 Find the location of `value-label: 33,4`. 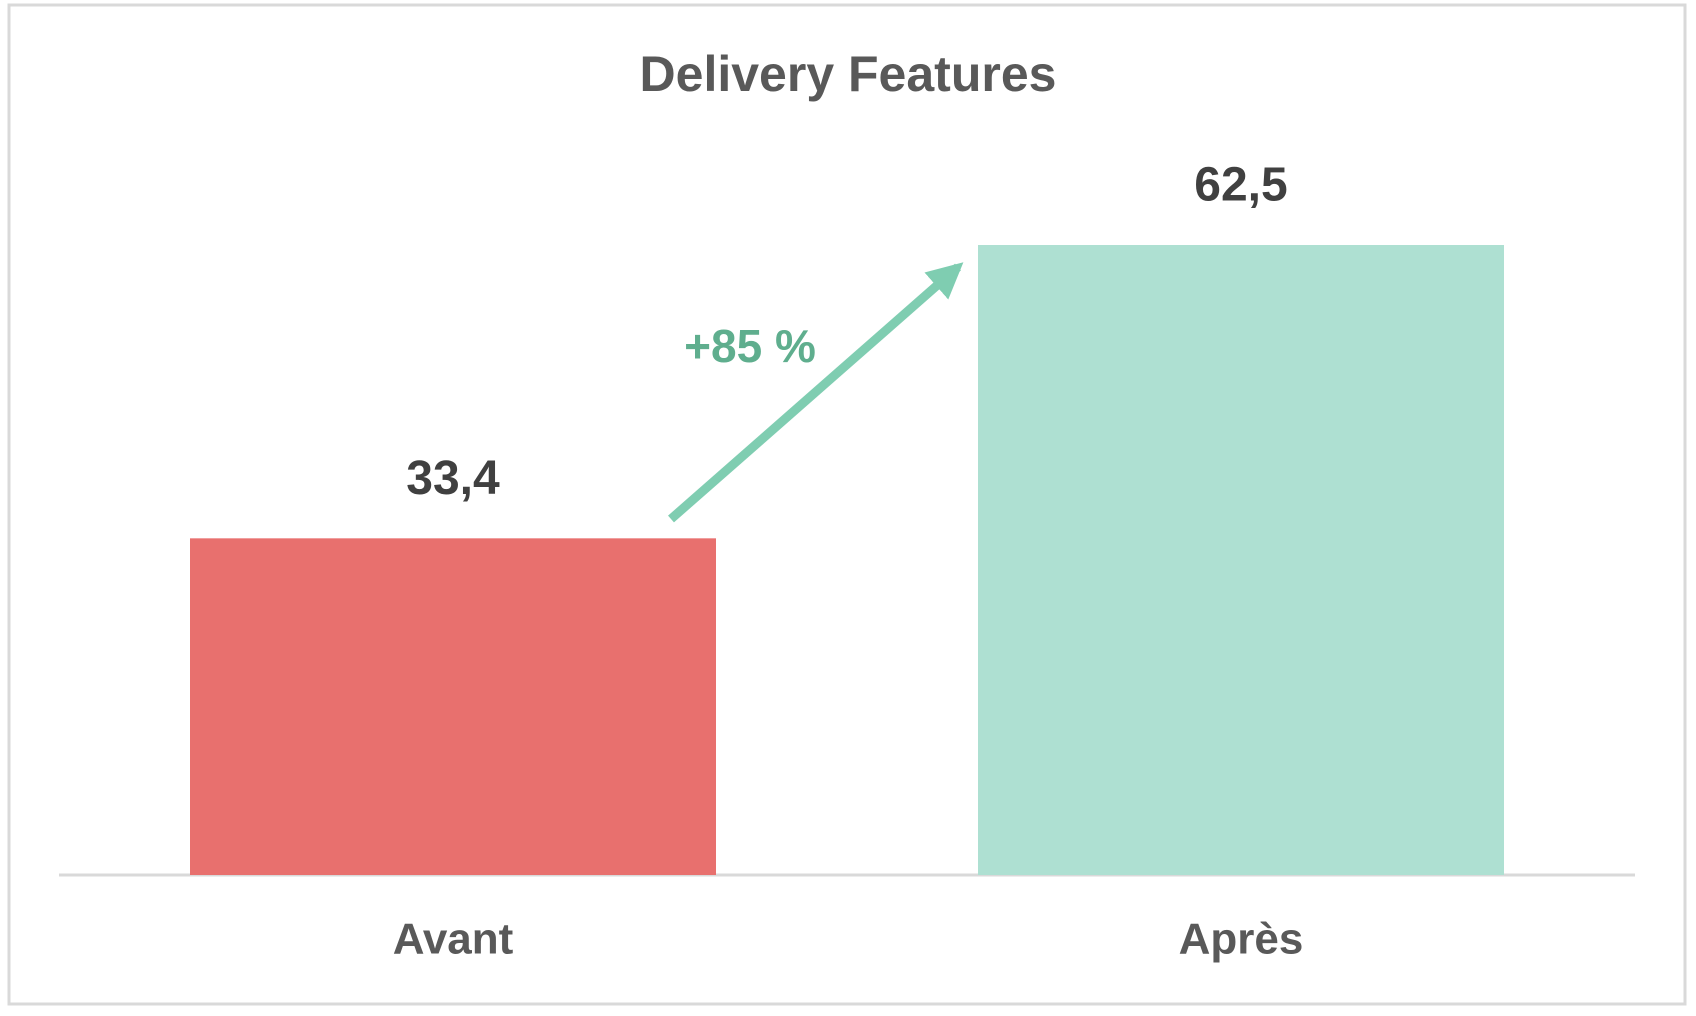

value-label: 33,4 is located at coordinates (453, 478).